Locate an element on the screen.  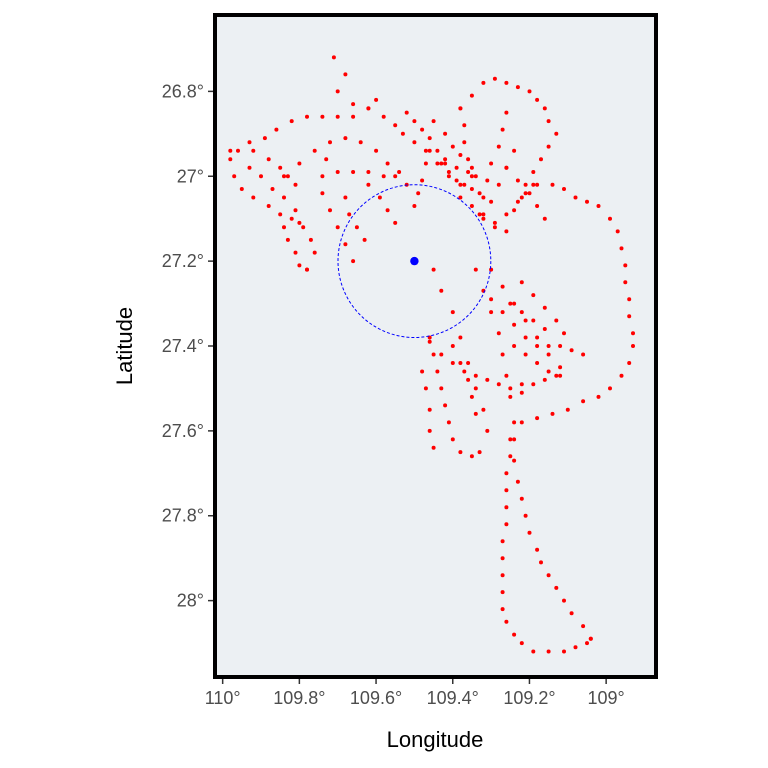
x-tick-label: 110° is located at coordinates (223, 698).